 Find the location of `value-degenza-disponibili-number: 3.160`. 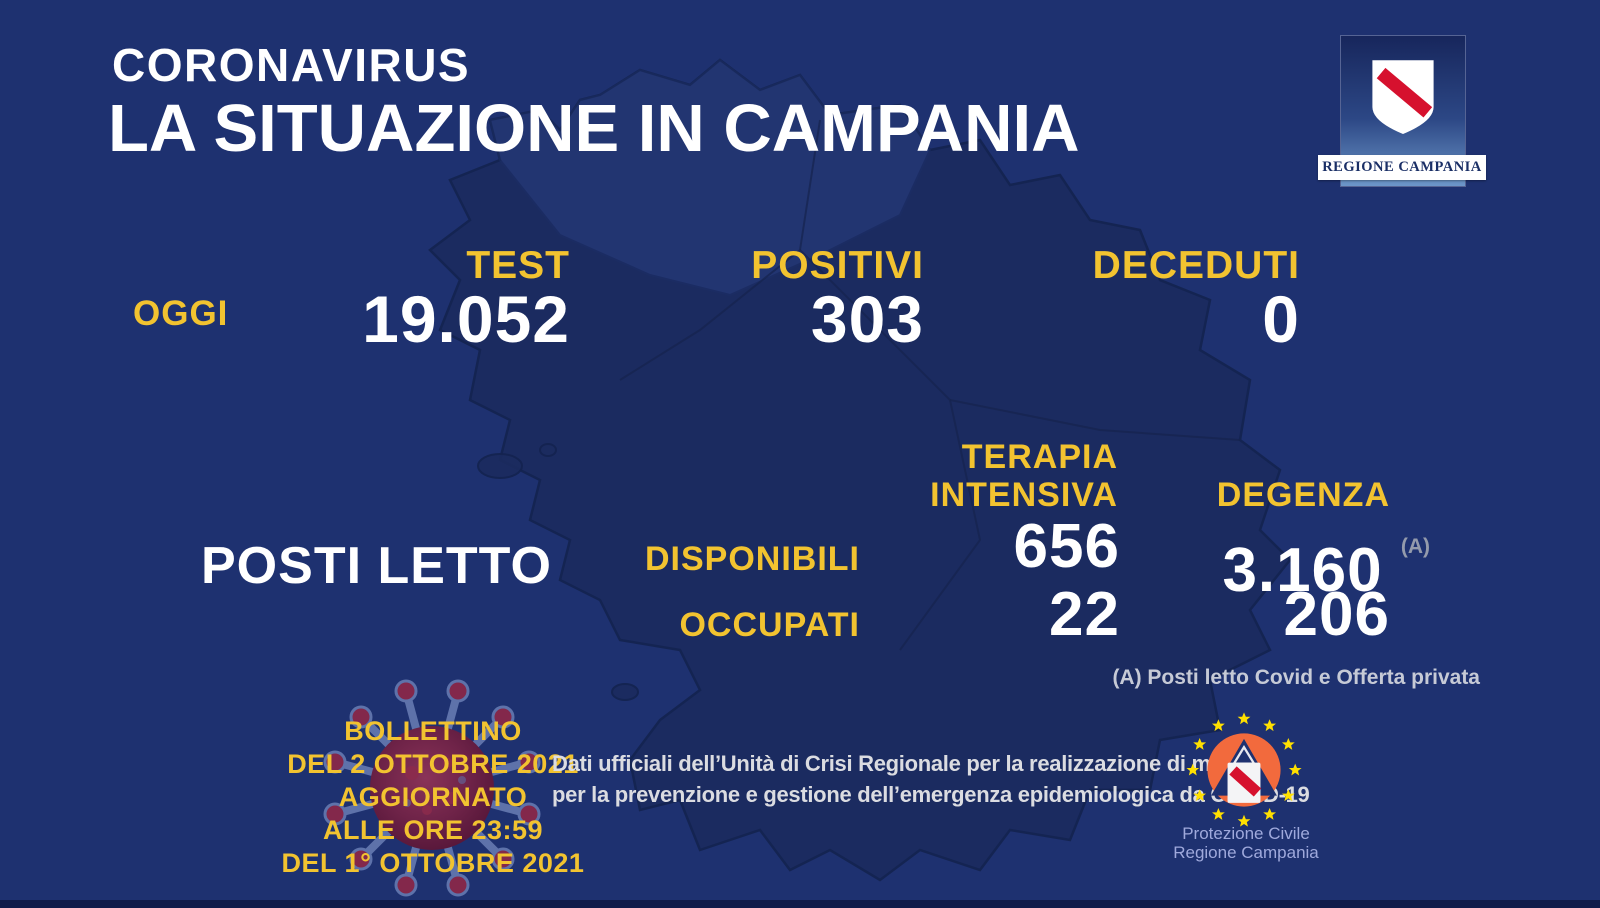

value-degenza-disponibili-number: 3.160 is located at coordinates (1302, 570).